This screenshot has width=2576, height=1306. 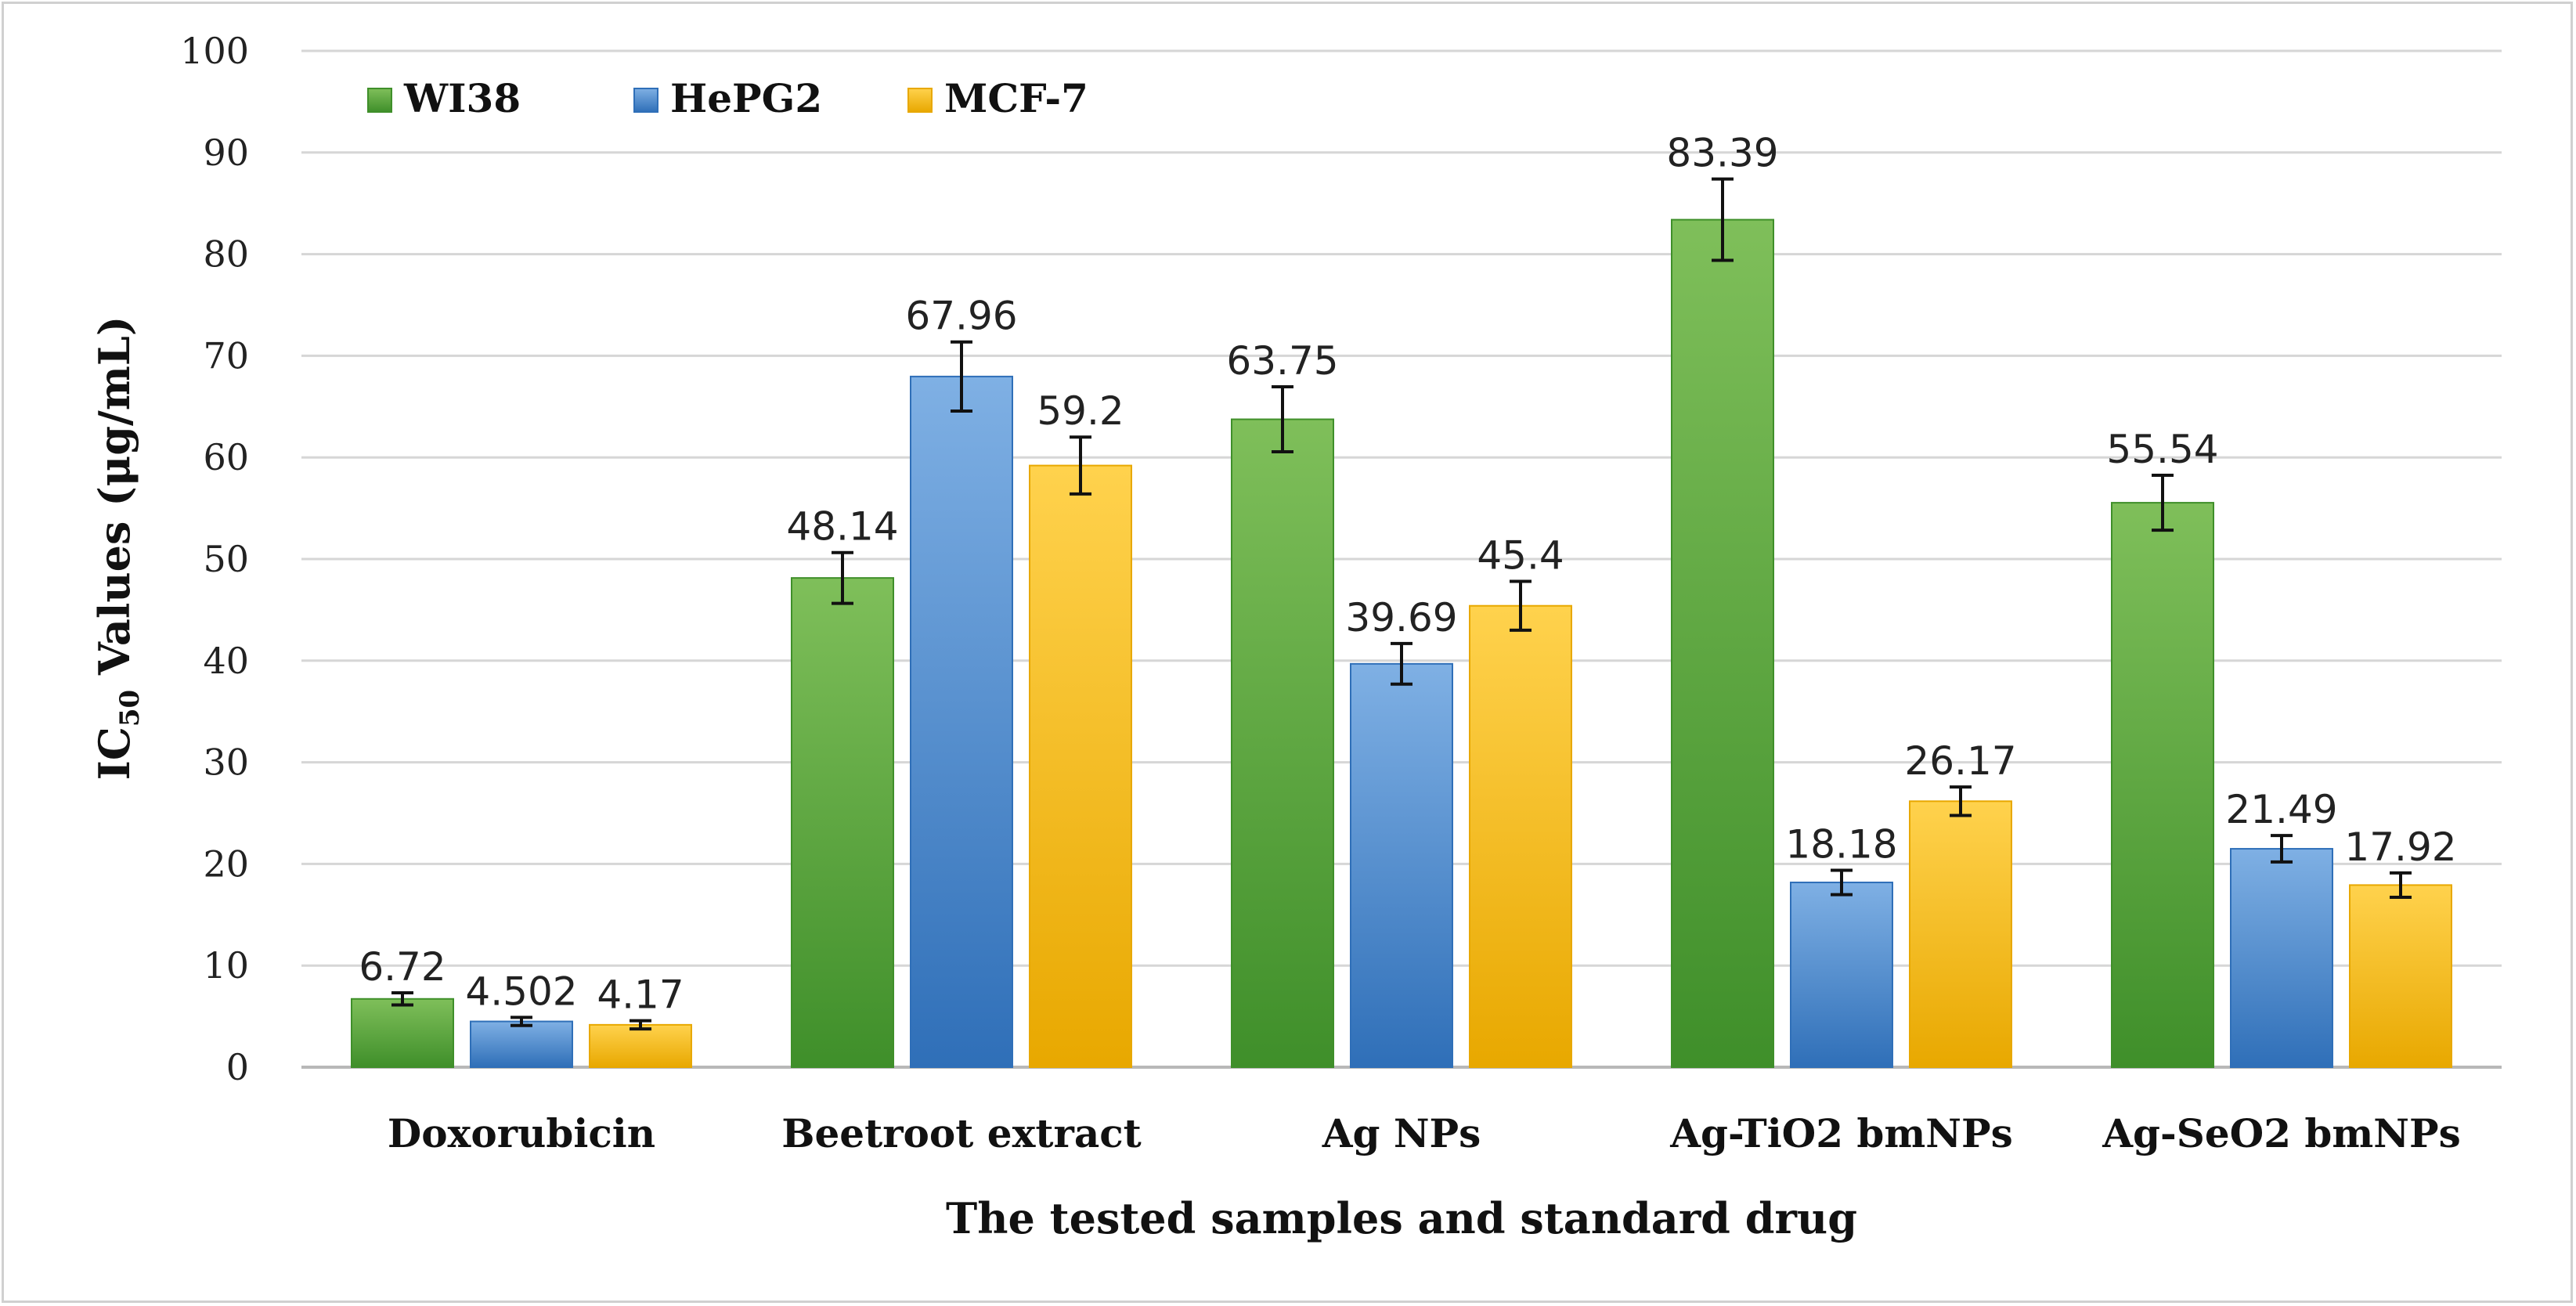 What do you see at coordinates (842, 527) in the screenshot?
I see `data-label: 48.14` at bounding box center [842, 527].